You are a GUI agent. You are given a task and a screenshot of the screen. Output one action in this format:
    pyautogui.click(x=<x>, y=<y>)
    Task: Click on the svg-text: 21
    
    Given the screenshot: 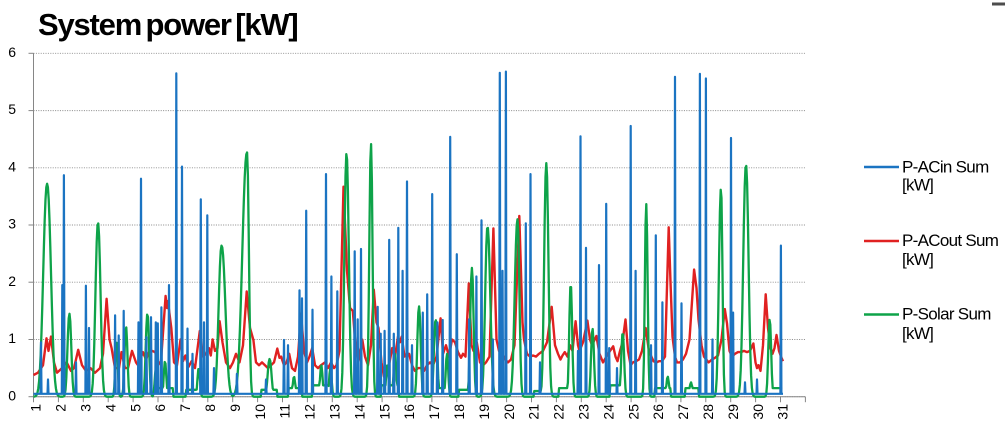 What is the action you would take?
    pyautogui.click(x=534, y=412)
    